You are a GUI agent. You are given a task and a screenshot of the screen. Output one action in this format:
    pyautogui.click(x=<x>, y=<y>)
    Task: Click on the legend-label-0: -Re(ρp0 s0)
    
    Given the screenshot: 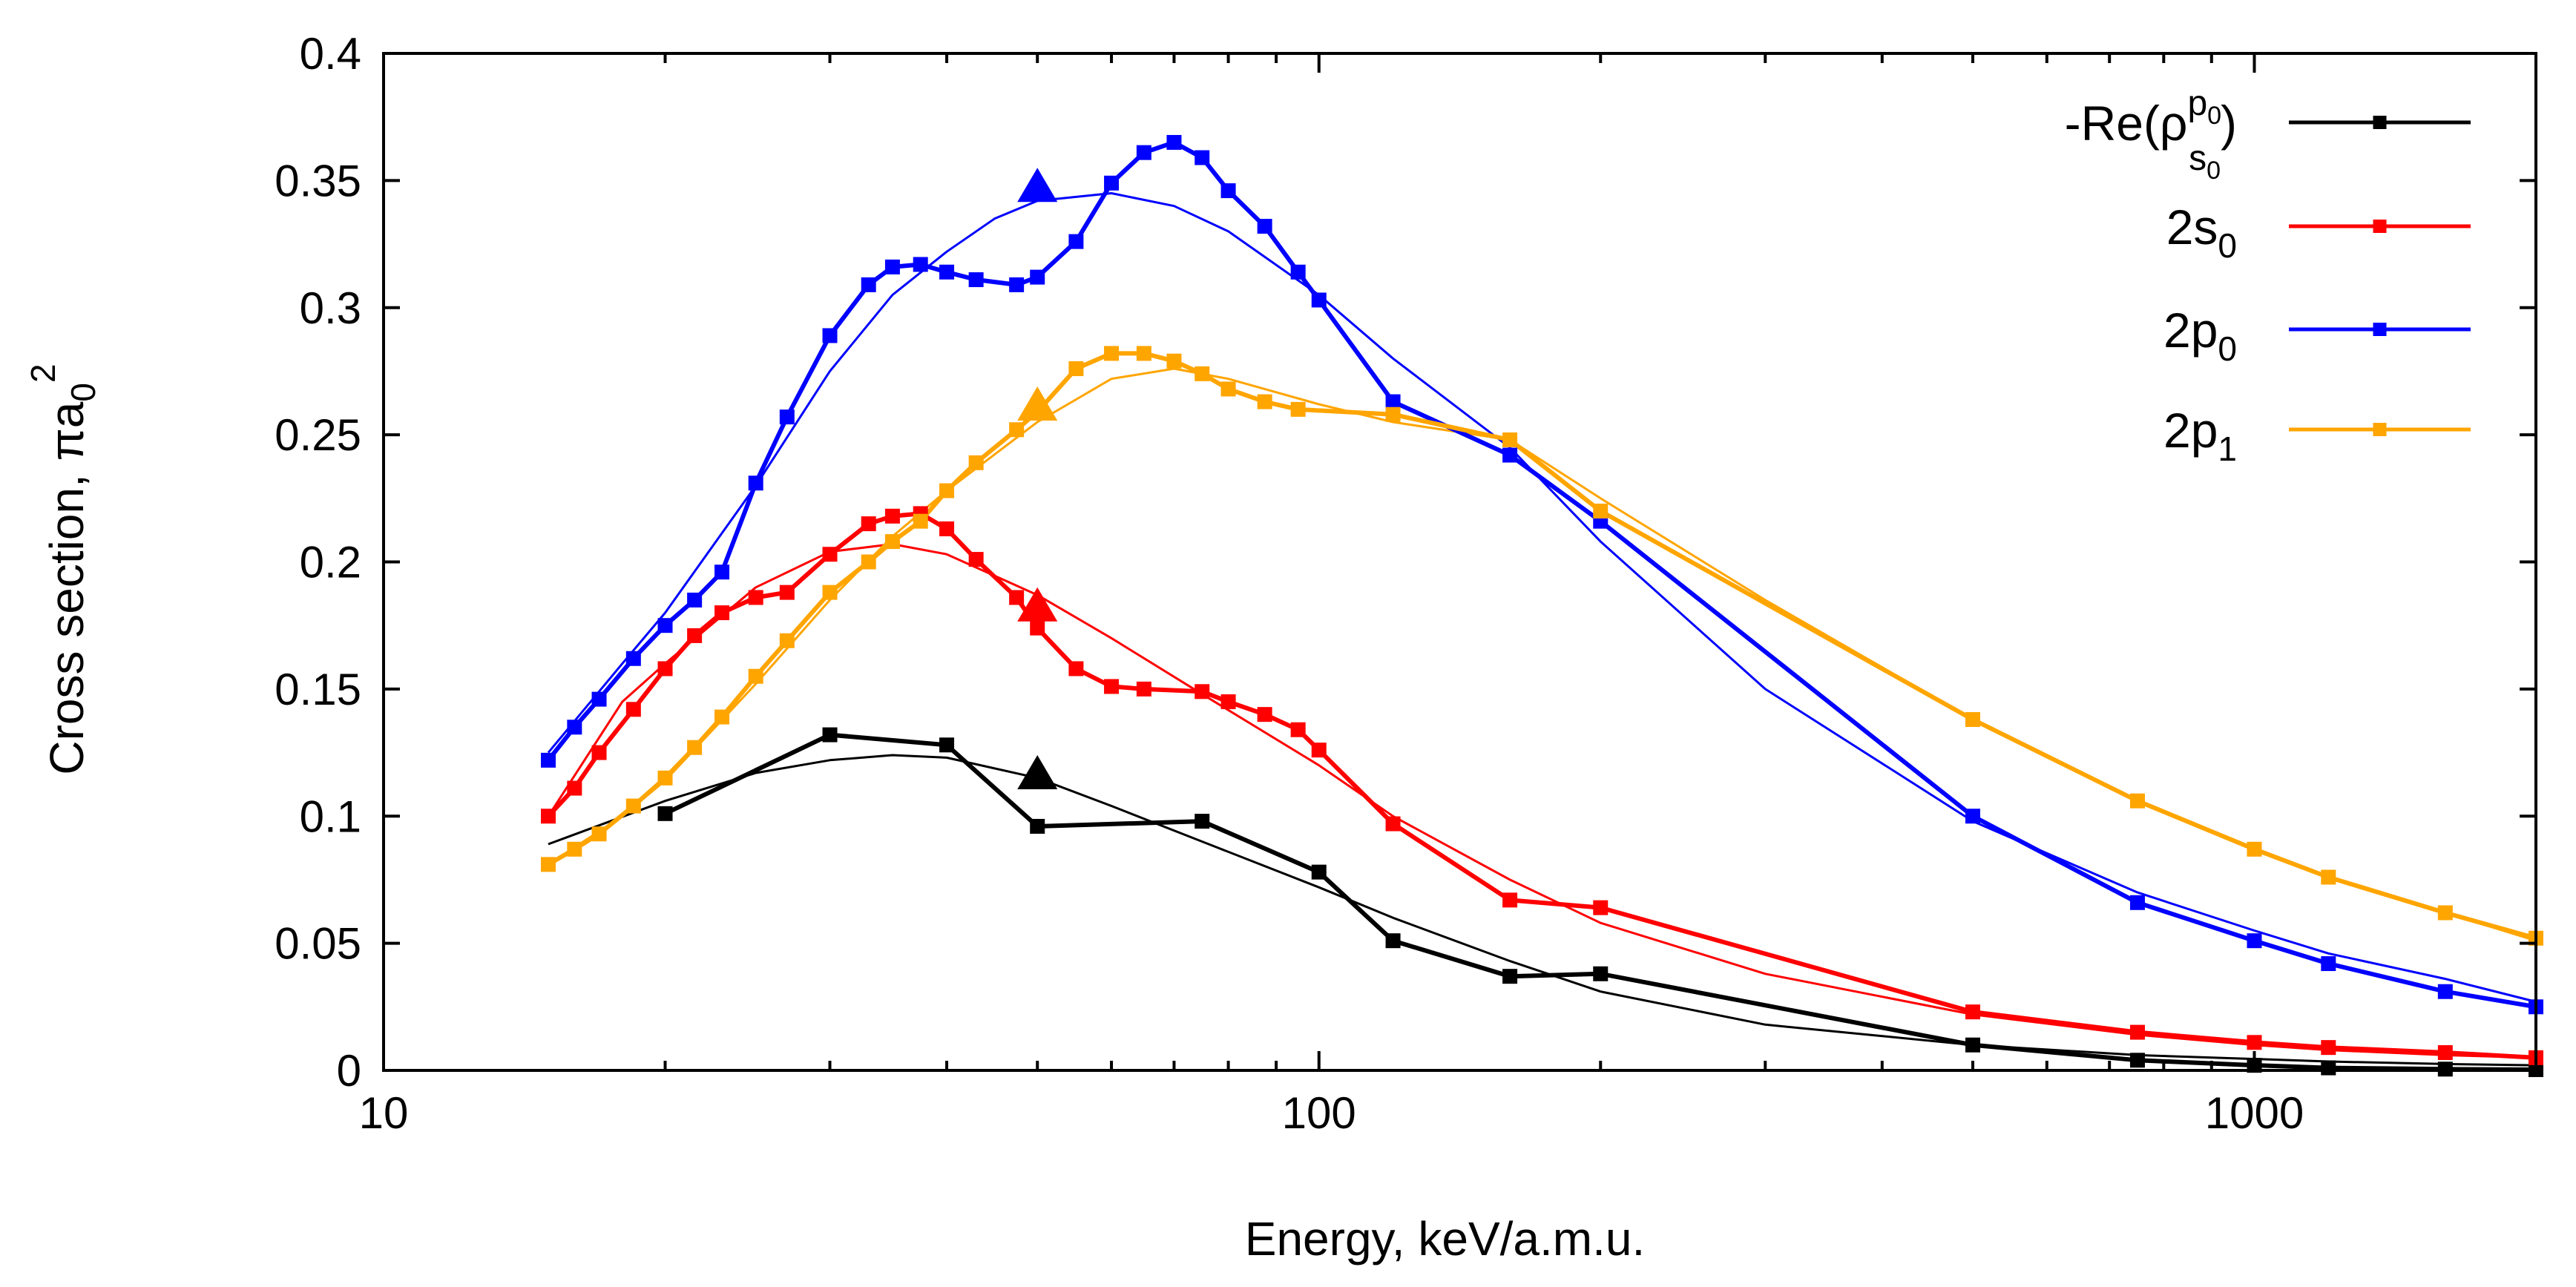 What is the action you would take?
    pyautogui.click(x=2151, y=135)
    